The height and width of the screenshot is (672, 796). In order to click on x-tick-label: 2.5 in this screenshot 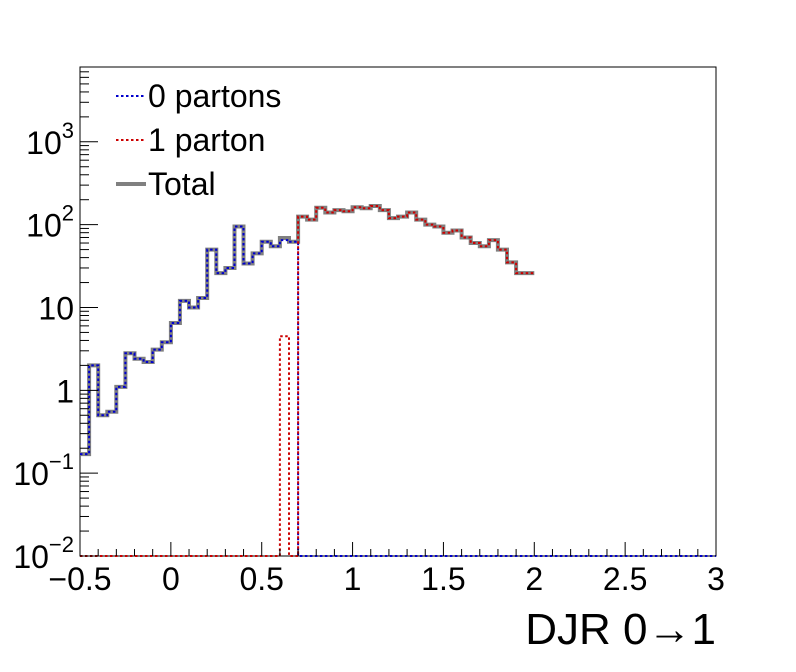, I will do `click(625, 579)`.